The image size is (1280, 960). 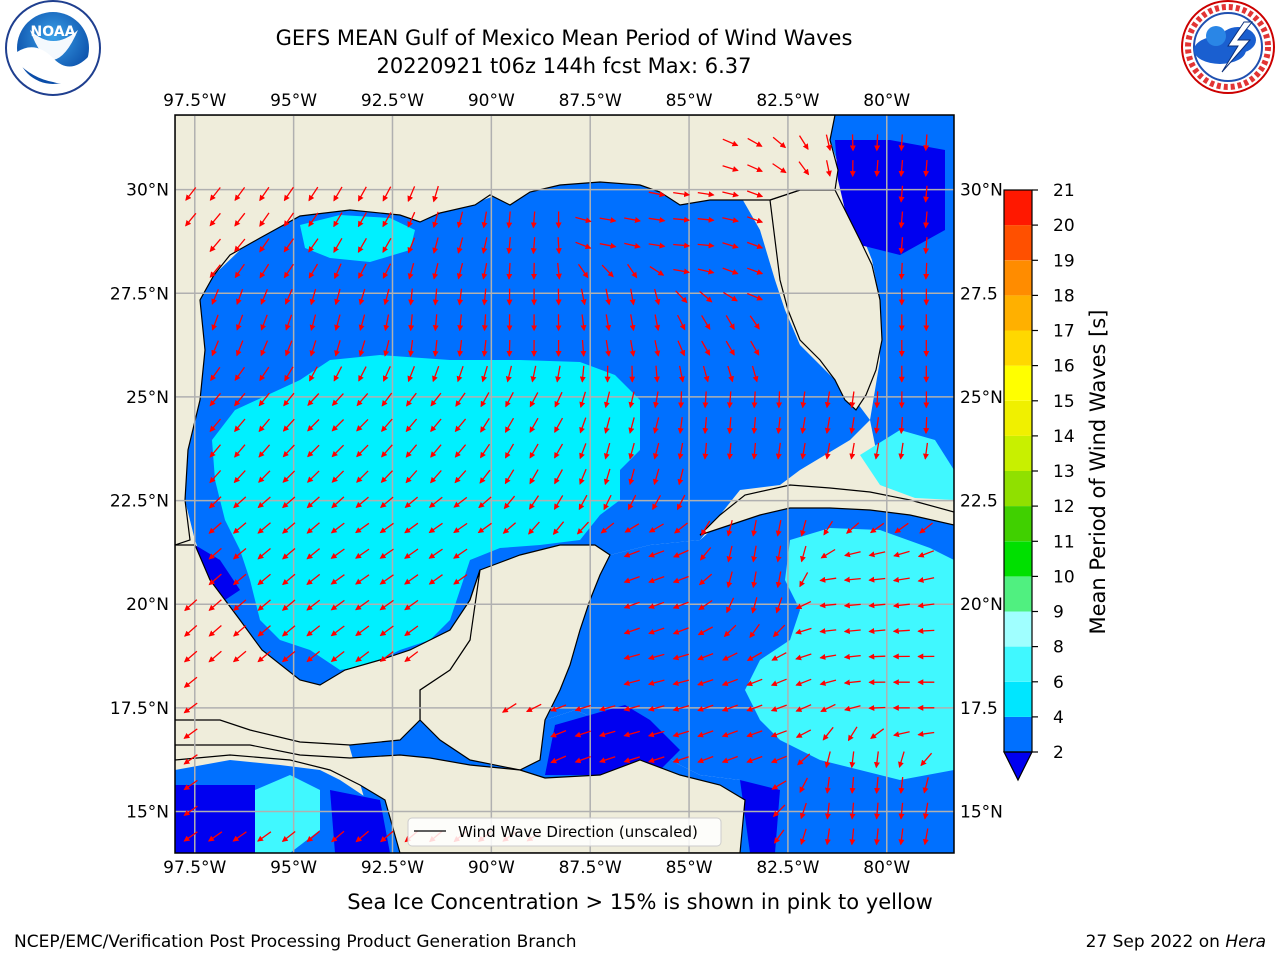 I want to click on right-lat-tick-label: 15°N, so click(x=981, y=813).